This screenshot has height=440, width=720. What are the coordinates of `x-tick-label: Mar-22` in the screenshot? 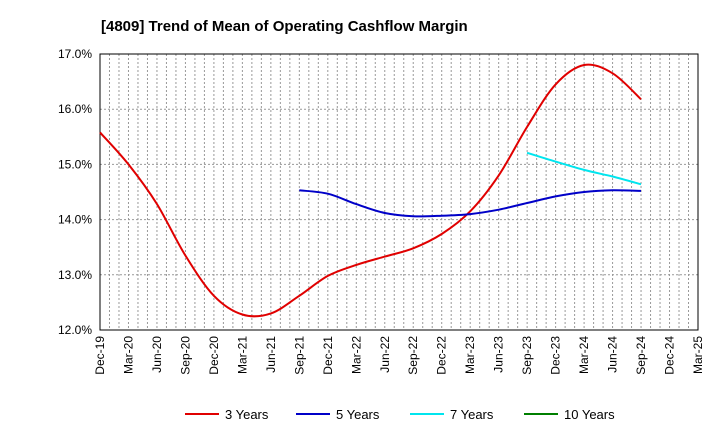 It's located at (356, 355).